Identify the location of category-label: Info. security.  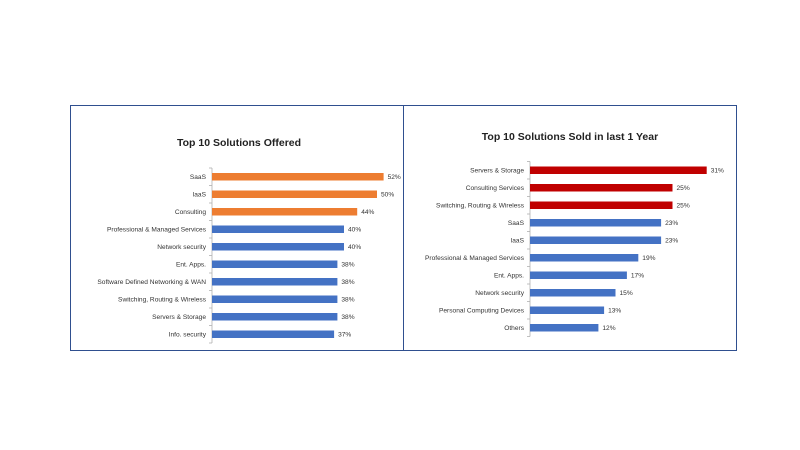
(188, 335).